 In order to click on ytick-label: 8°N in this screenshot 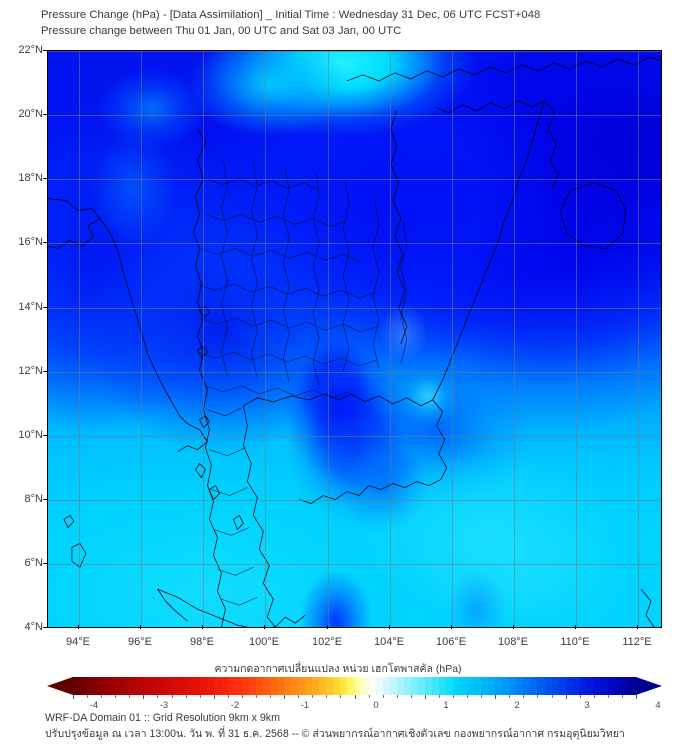, I will do `click(33, 499)`.